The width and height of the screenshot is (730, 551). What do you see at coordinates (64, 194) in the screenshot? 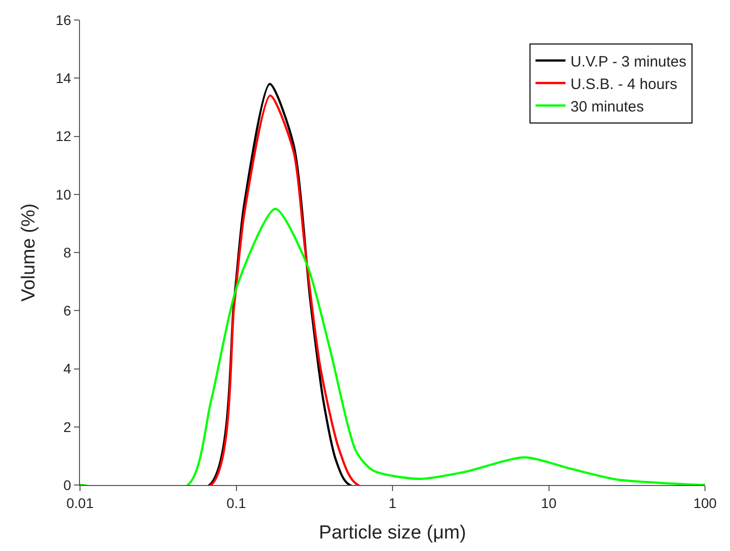
I see `y-tick-label: 10` at bounding box center [64, 194].